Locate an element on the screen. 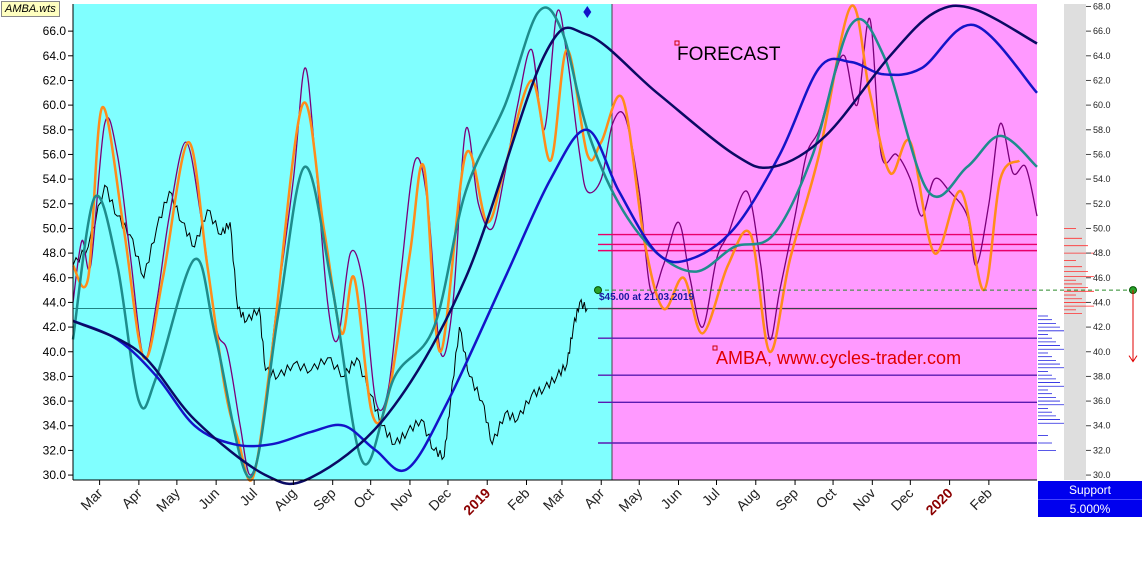 This screenshot has height=587, width=1143. y-tick-label: 66.0 is located at coordinates (55, 31).